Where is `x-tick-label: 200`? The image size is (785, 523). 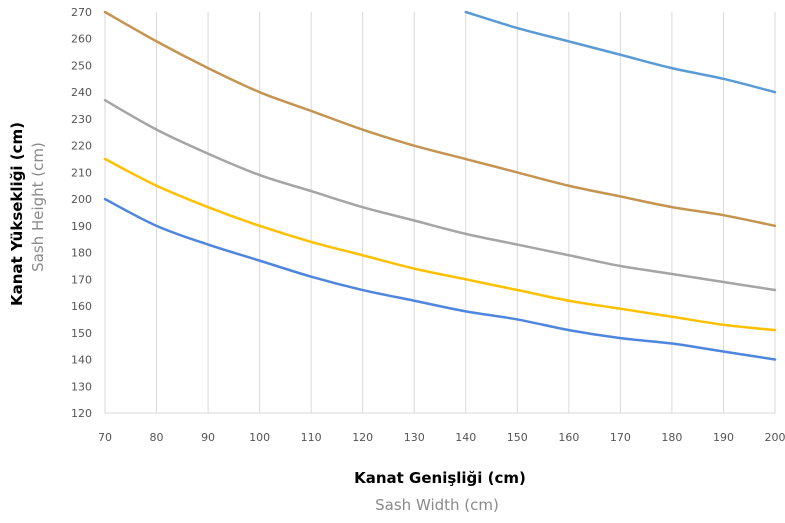 x-tick-label: 200 is located at coordinates (775, 437).